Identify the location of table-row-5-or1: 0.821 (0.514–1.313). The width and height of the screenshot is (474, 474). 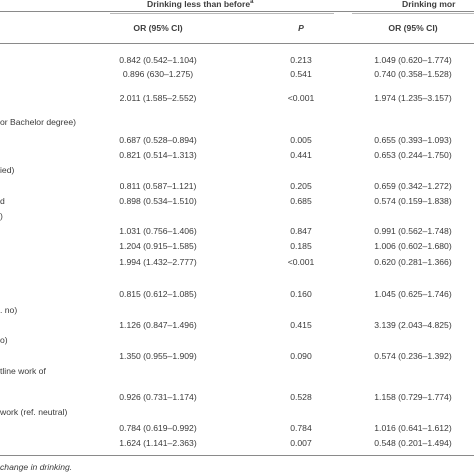
(158, 155).